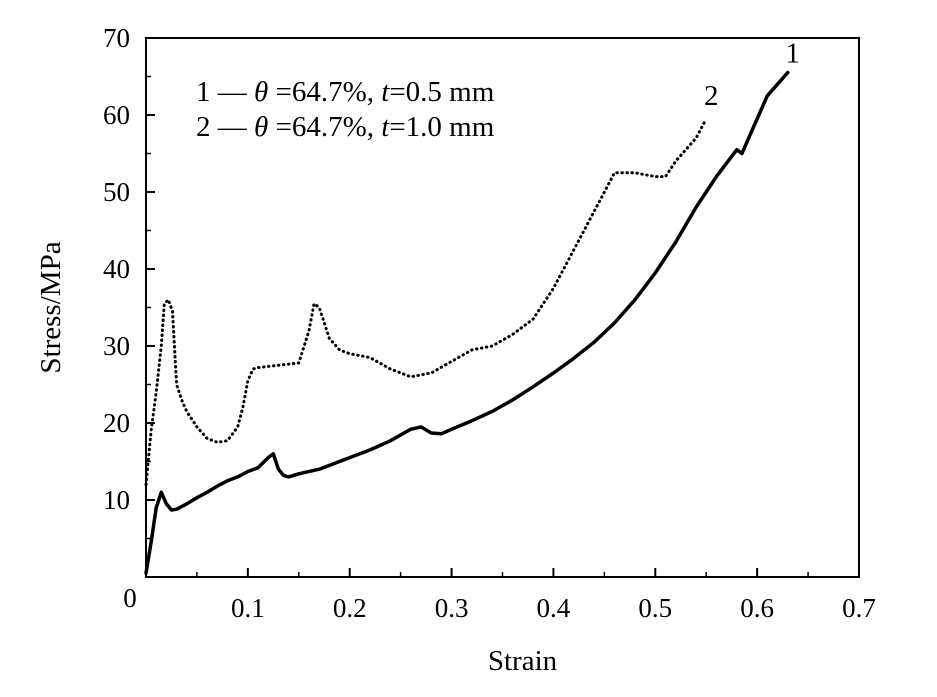 This screenshot has width=937, height=697. Describe the element at coordinates (233, 92) in the screenshot. I see `legend-entry-1-dash: —` at that location.